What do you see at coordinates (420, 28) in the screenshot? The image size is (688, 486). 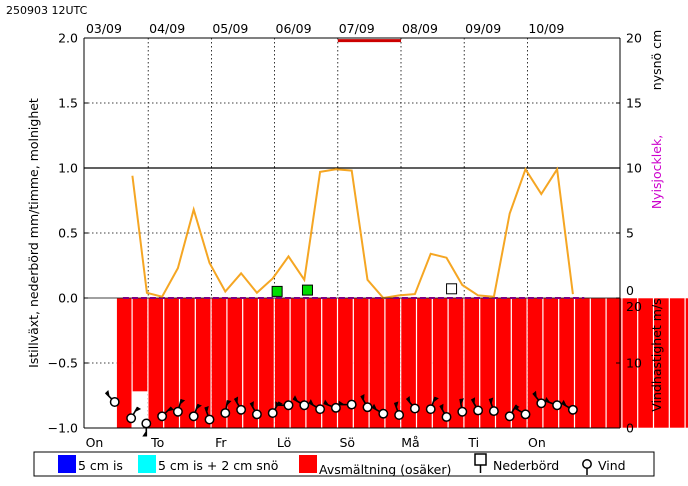 I see `top-date-label: 08/09` at bounding box center [420, 28].